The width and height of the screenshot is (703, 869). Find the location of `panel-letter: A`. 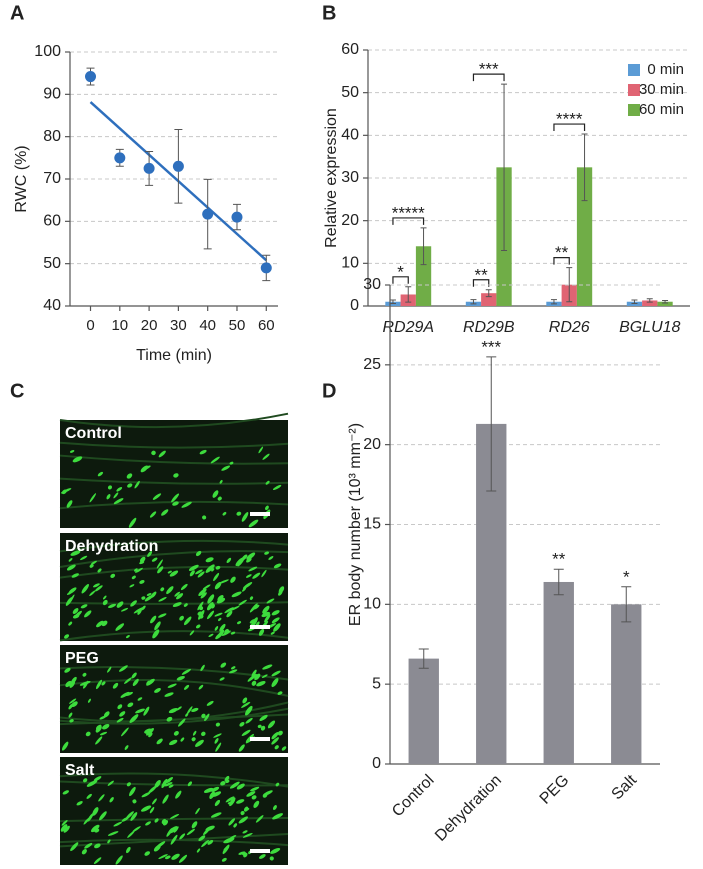

panel-letter: A is located at coordinates (17, 13).